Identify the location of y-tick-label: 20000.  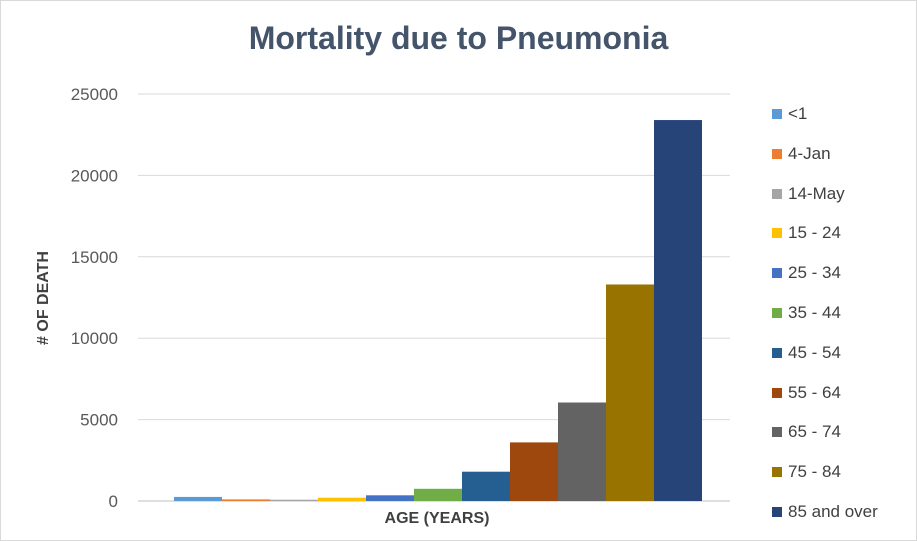
(94, 175).